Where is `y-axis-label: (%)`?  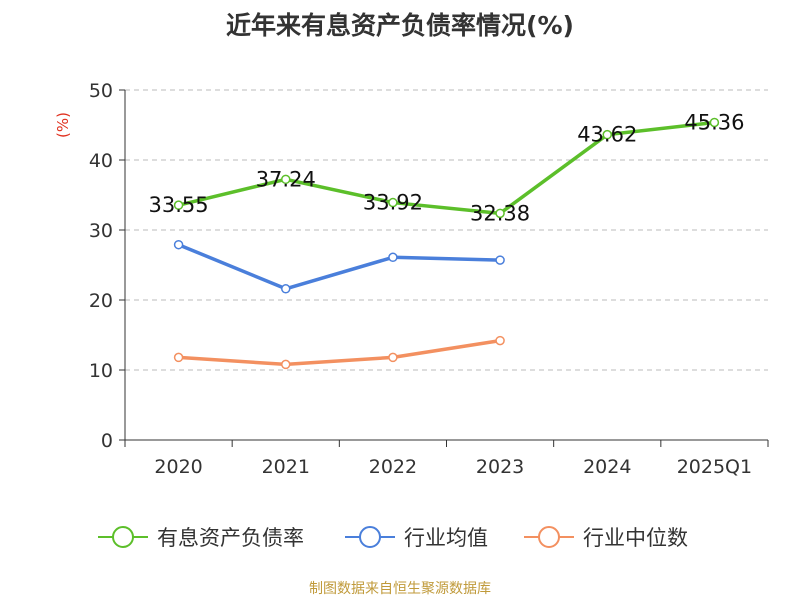
y-axis-label: (%) is located at coordinates (63, 125).